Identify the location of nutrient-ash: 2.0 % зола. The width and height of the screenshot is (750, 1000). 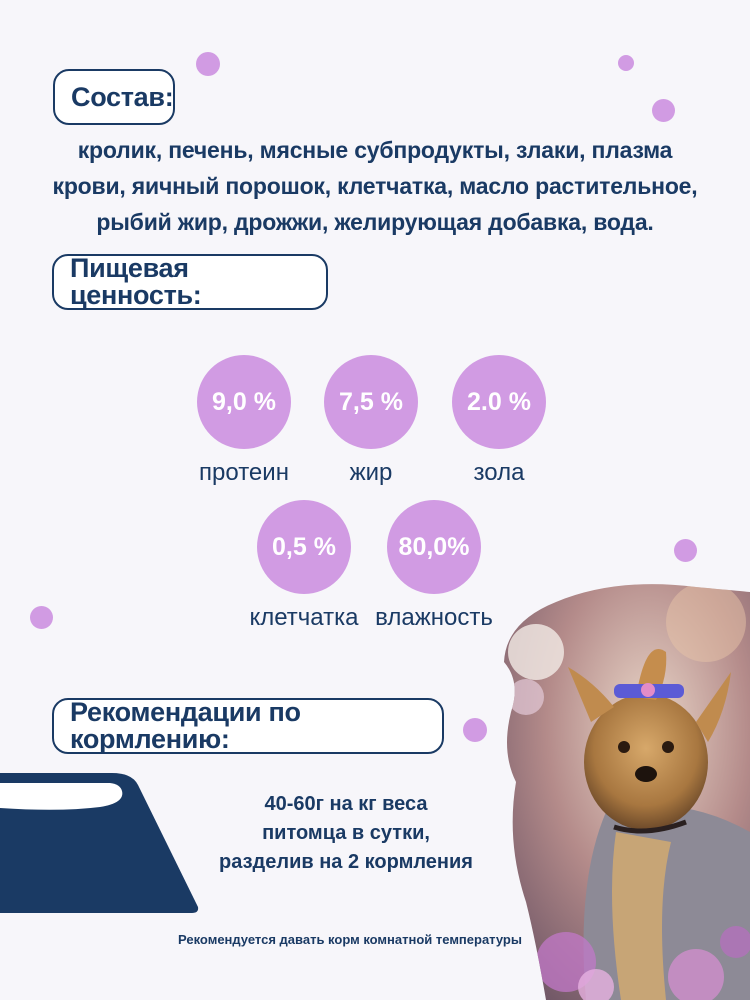
(499, 421).